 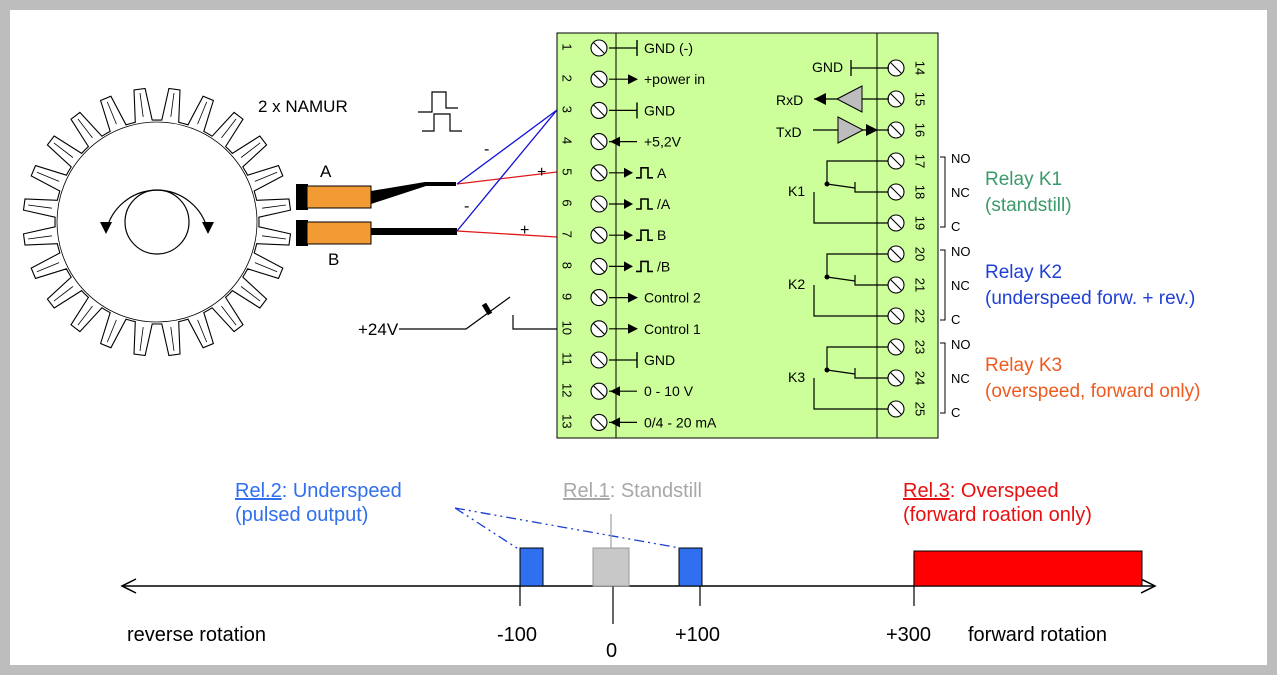 What do you see at coordinates (567, 328) in the screenshot?
I see `terminal-number: 10` at bounding box center [567, 328].